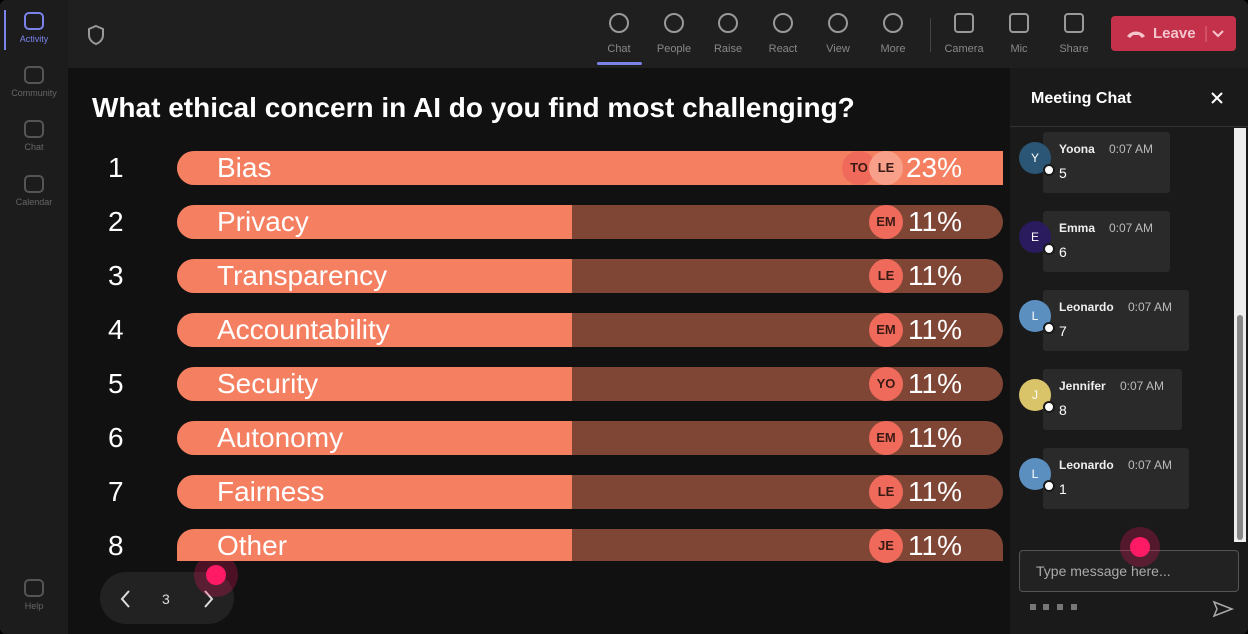 Image resolution: width=1248 pixels, height=634 pixels. Describe the element at coordinates (728, 49) in the screenshot. I see `toolbar-label: Raise` at that location.